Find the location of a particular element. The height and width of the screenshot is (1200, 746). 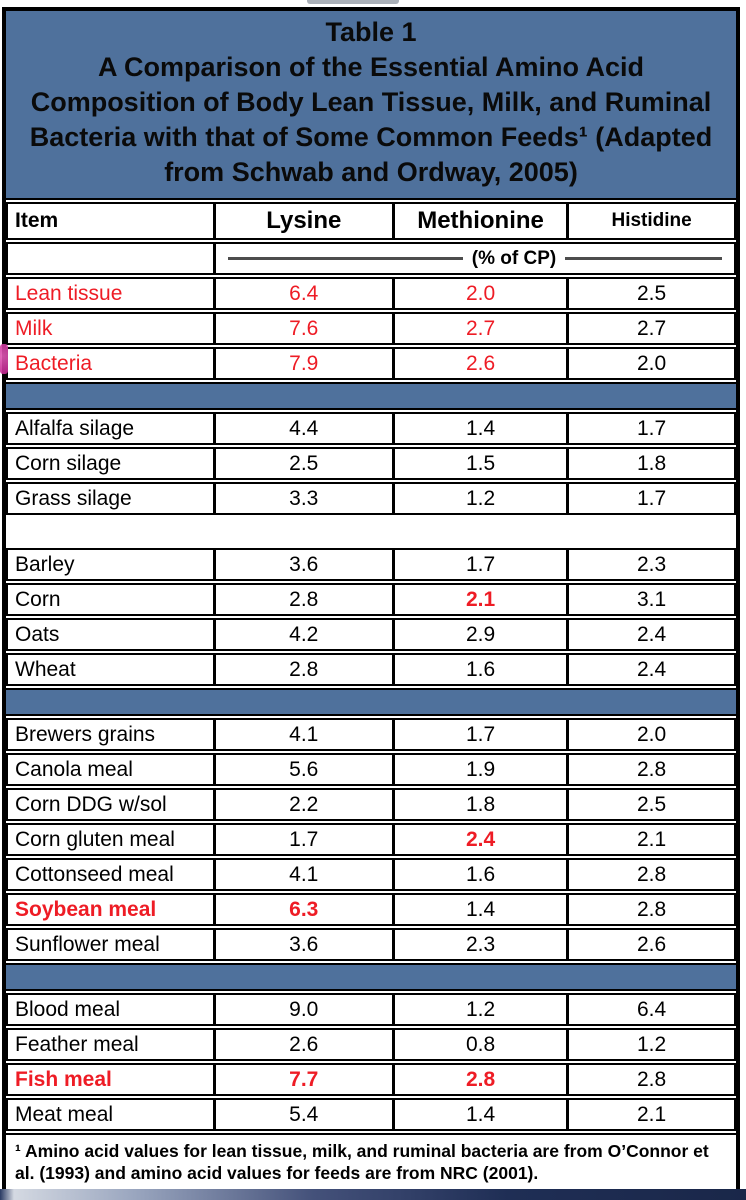

table-row: Corn gluten meal 1.7 2.4 2.1 is located at coordinates (371, 839).